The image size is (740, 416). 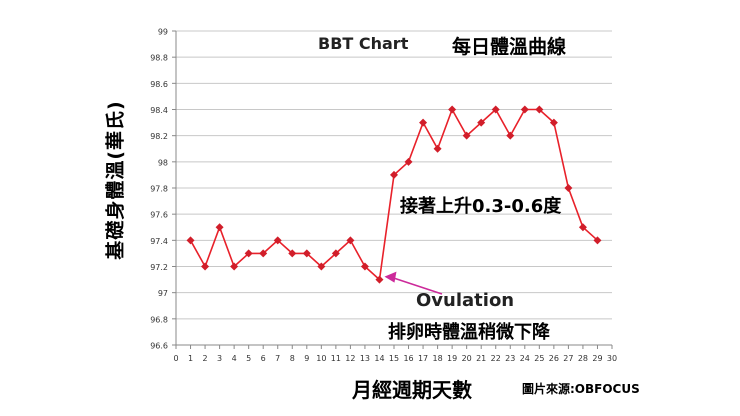 What do you see at coordinates (390, 277) in the screenshot?
I see `arrow-head` at bounding box center [390, 277].